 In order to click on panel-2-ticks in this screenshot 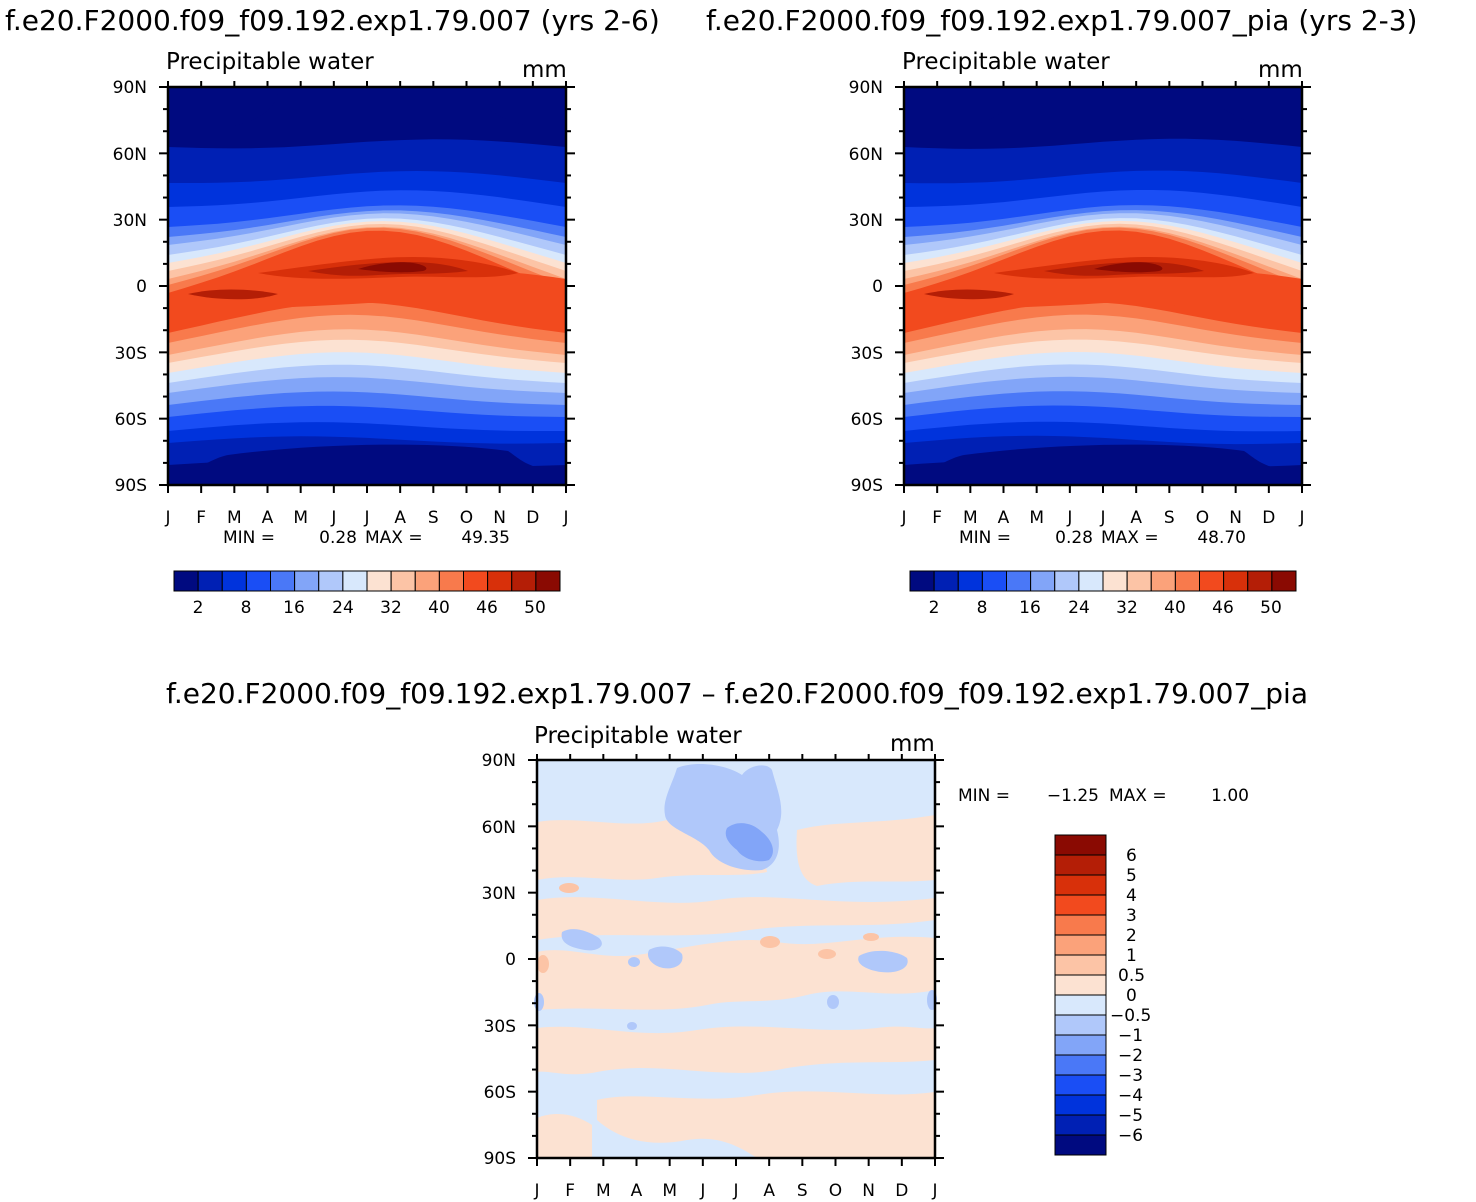, I will do `click(1103, 287)`.